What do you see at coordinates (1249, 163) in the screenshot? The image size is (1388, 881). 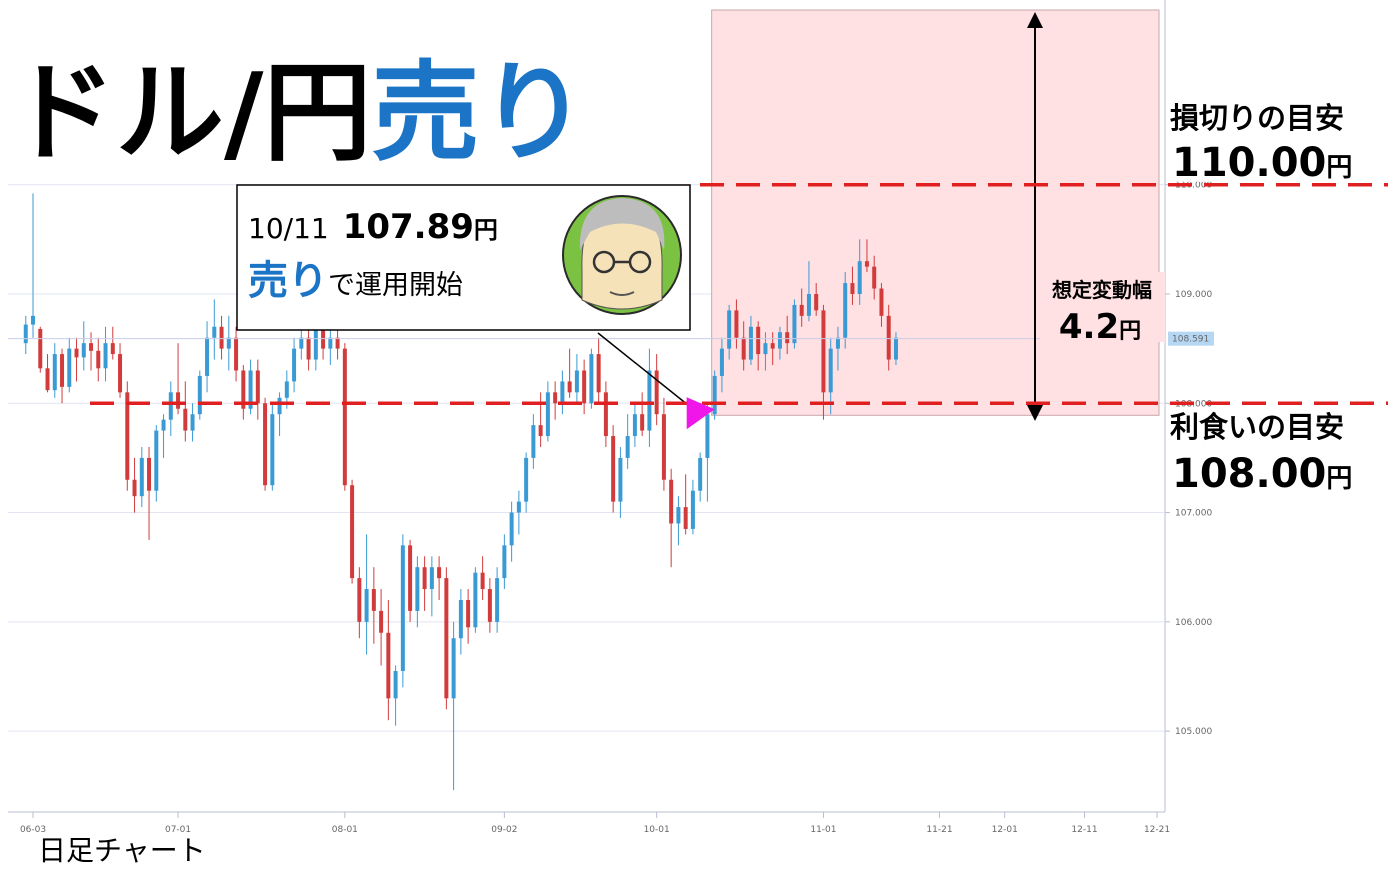 I see `level-value-number: 110.00` at bounding box center [1249, 163].